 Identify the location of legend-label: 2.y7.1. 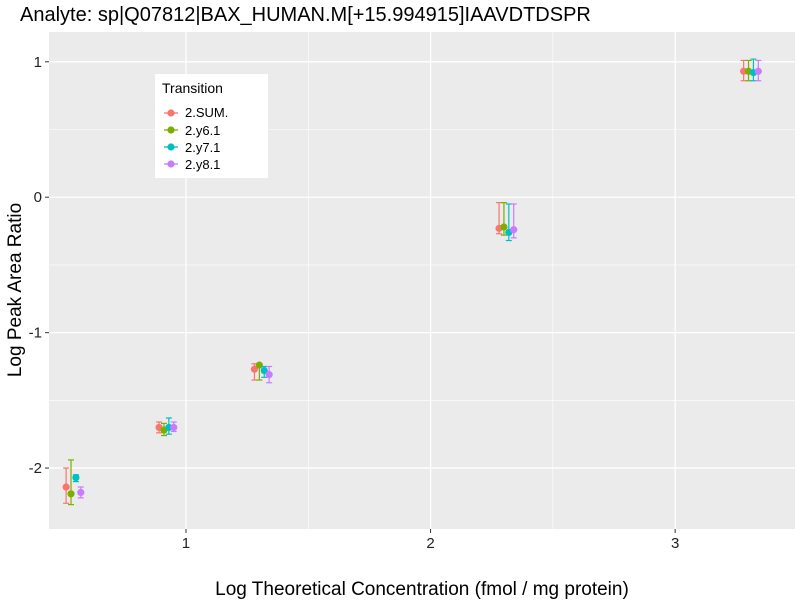
(202, 147).